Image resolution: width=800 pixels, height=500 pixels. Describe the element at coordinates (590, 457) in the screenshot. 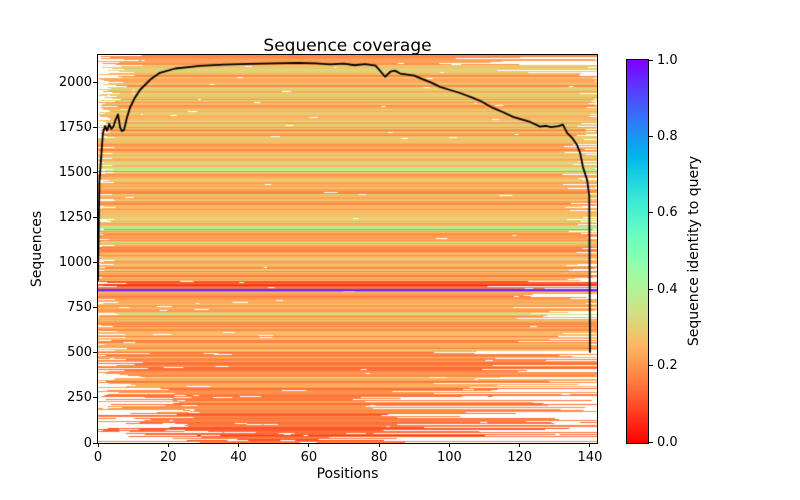

I see `x-tick-label: 140` at that location.